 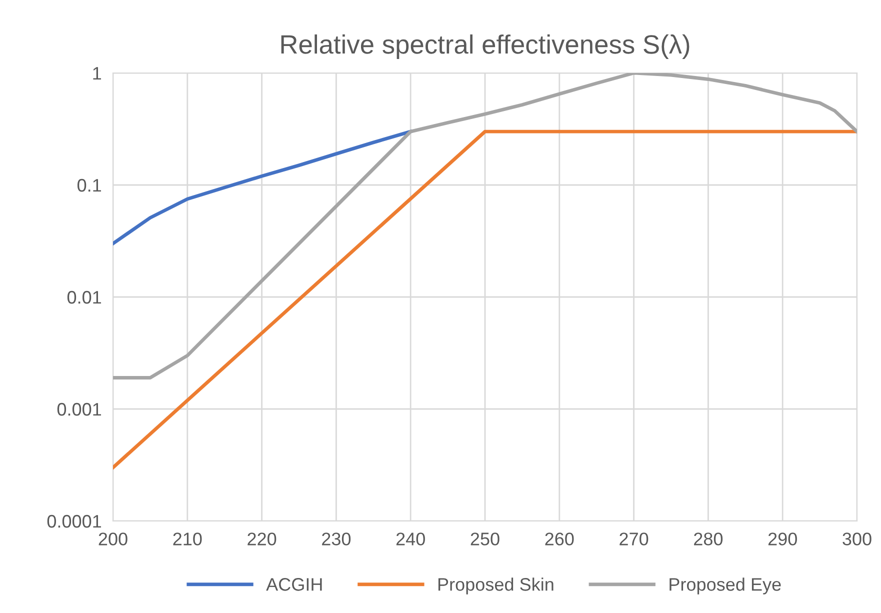 I want to click on y-tick-label: 0.001, so click(x=79, y=409).